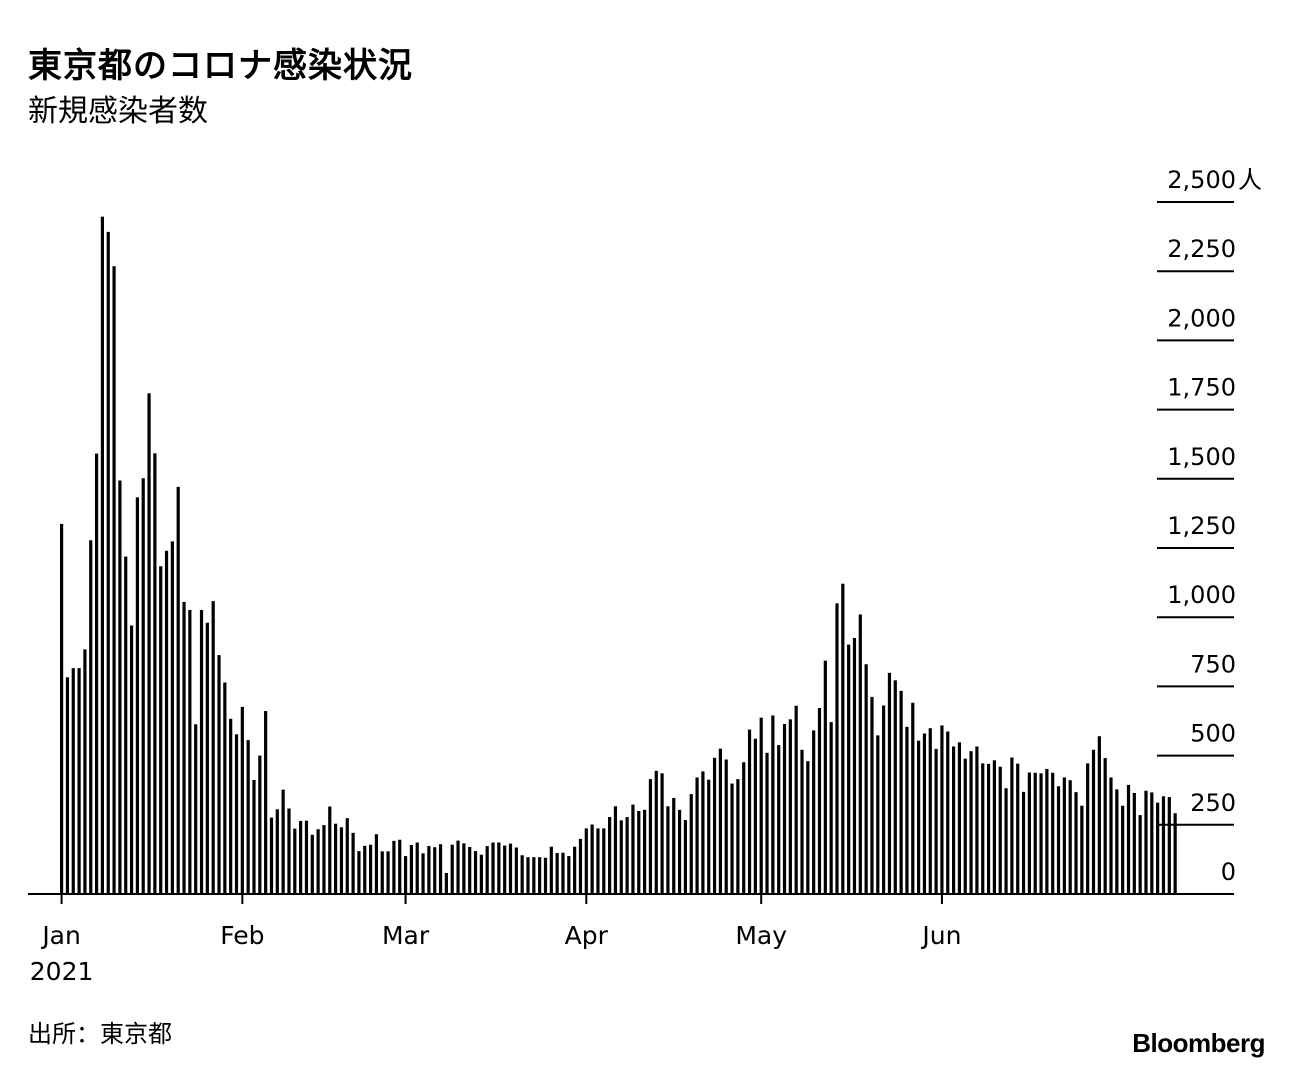 Image resolution: width=1293 pixels, height=1070 pixels. What do you see at coordinates (1201, 180) in the screenshot?
I see `y-tick-label: 2,500` at bounding box center [1201, 180].